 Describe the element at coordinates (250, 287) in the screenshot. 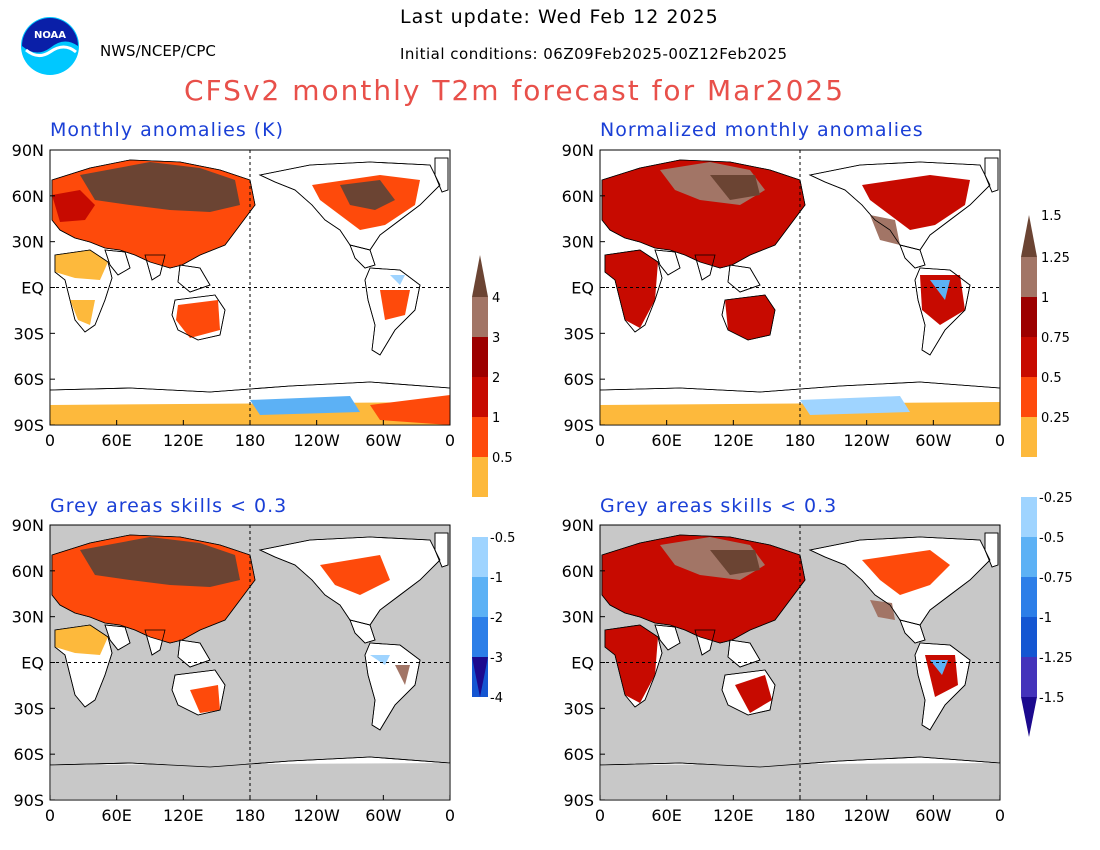

I see `map-anomalies` at that location.